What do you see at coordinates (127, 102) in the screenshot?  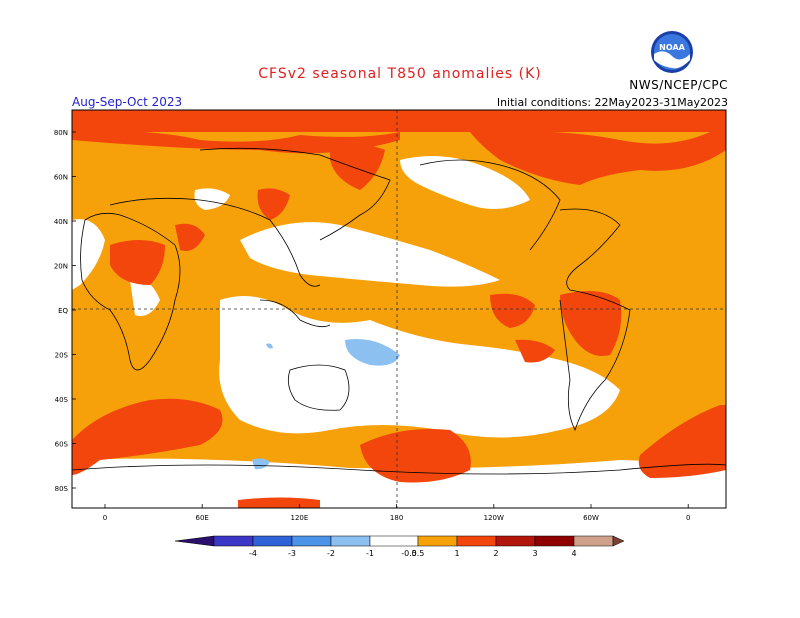 I see `season-label: Aug-Sep-Oct 2023` at bounding box center [127, 102].